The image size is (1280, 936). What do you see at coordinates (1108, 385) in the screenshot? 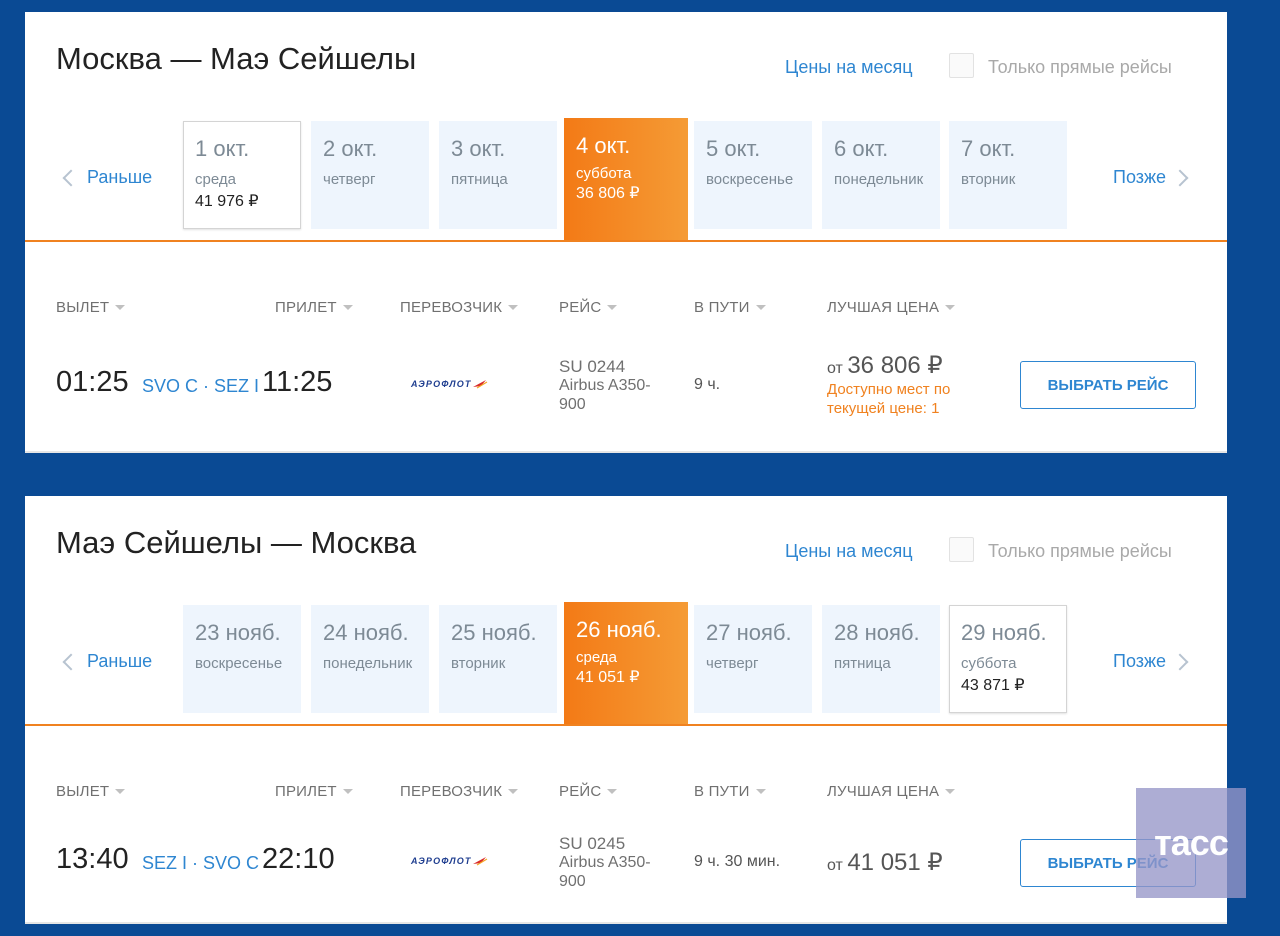
I see `select-flight-button: ВЫБРАТЬ РЕЙС` at bounding box center [1108, 385].